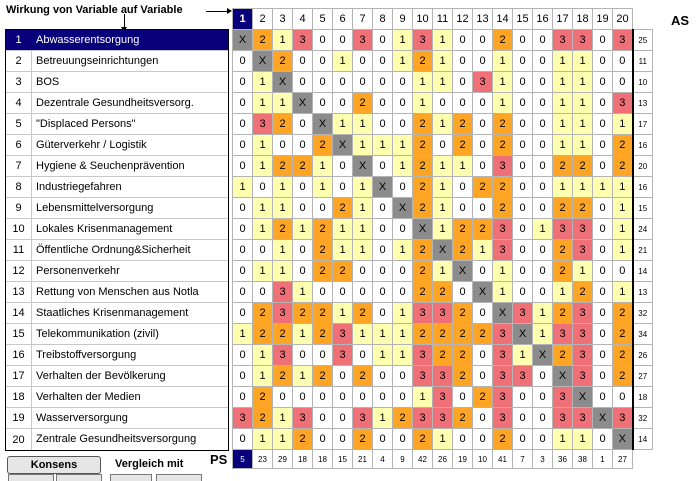 This screenshot has height=481, width=698. Describe the element at coordinates (117, 397) in the screenshot. I see `variable-row-18: 18 Verhalten der Medien` at that location.